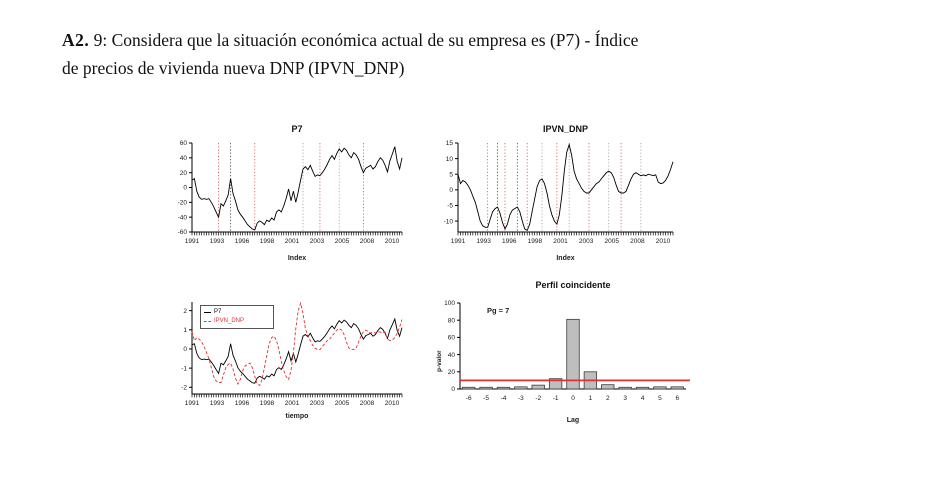 Image resolution: width=927 pixels, height=485 pixels. I want to click on chart-perfil-title: Perfil coincidente, so click(573, 285).